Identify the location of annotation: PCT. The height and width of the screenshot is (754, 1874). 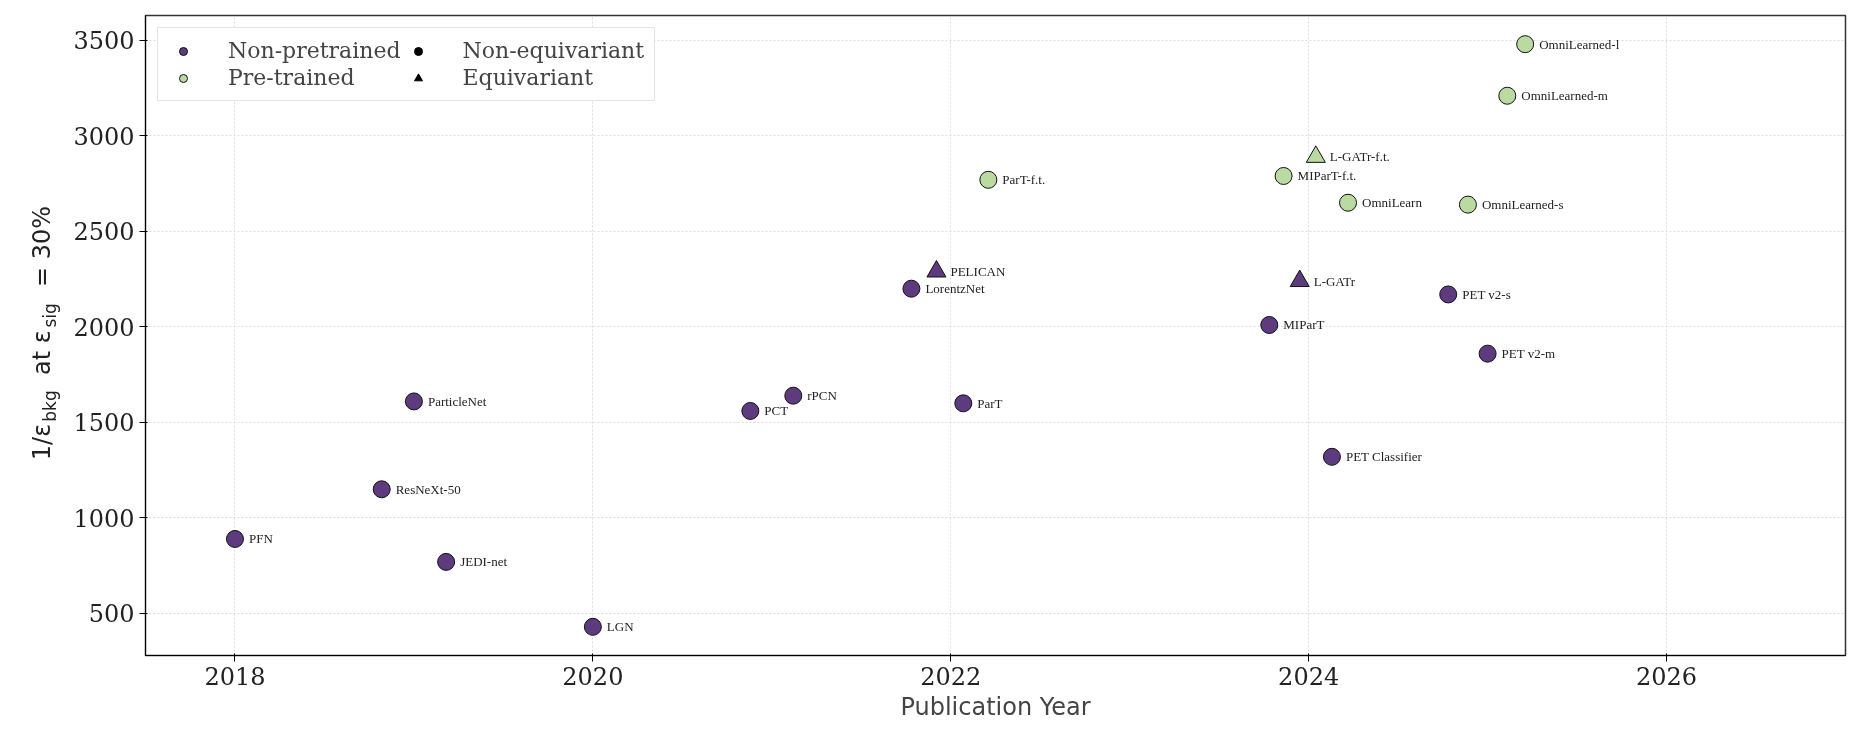
(776, 411).